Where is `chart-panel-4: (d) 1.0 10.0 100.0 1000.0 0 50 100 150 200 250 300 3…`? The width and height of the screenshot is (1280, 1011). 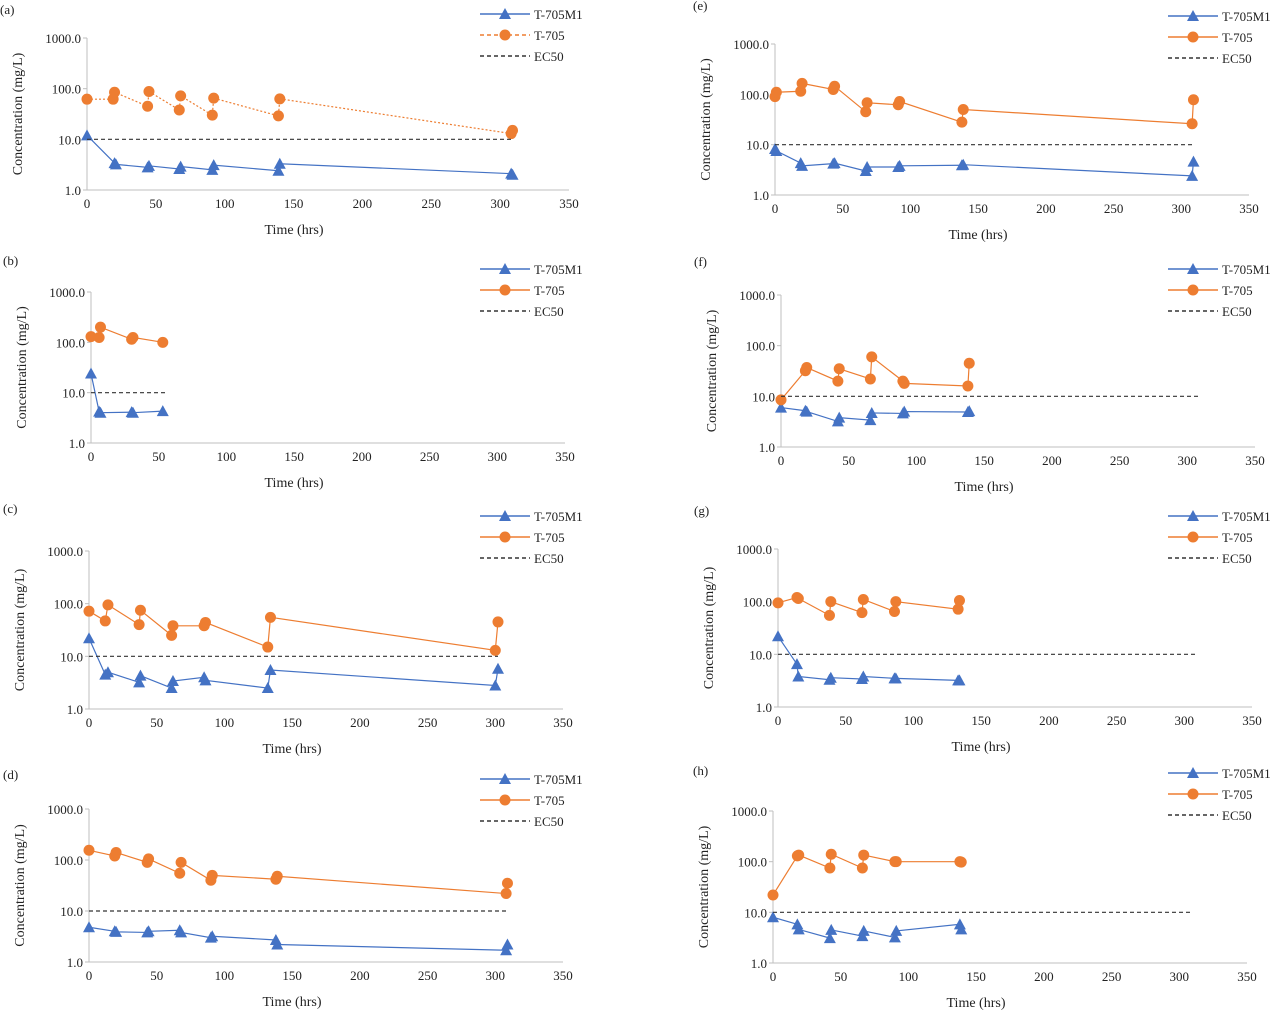
chart-panel-4: (d) 1.0 10.0 100.0 1000.0 0 50 100 150 200 250 300 3… is located at coordinates (293, 888).